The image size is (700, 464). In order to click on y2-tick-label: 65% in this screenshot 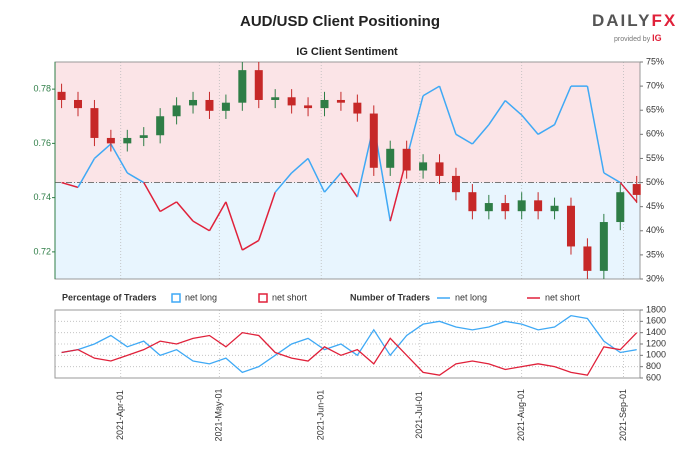, I will do `click(655, 110)`.